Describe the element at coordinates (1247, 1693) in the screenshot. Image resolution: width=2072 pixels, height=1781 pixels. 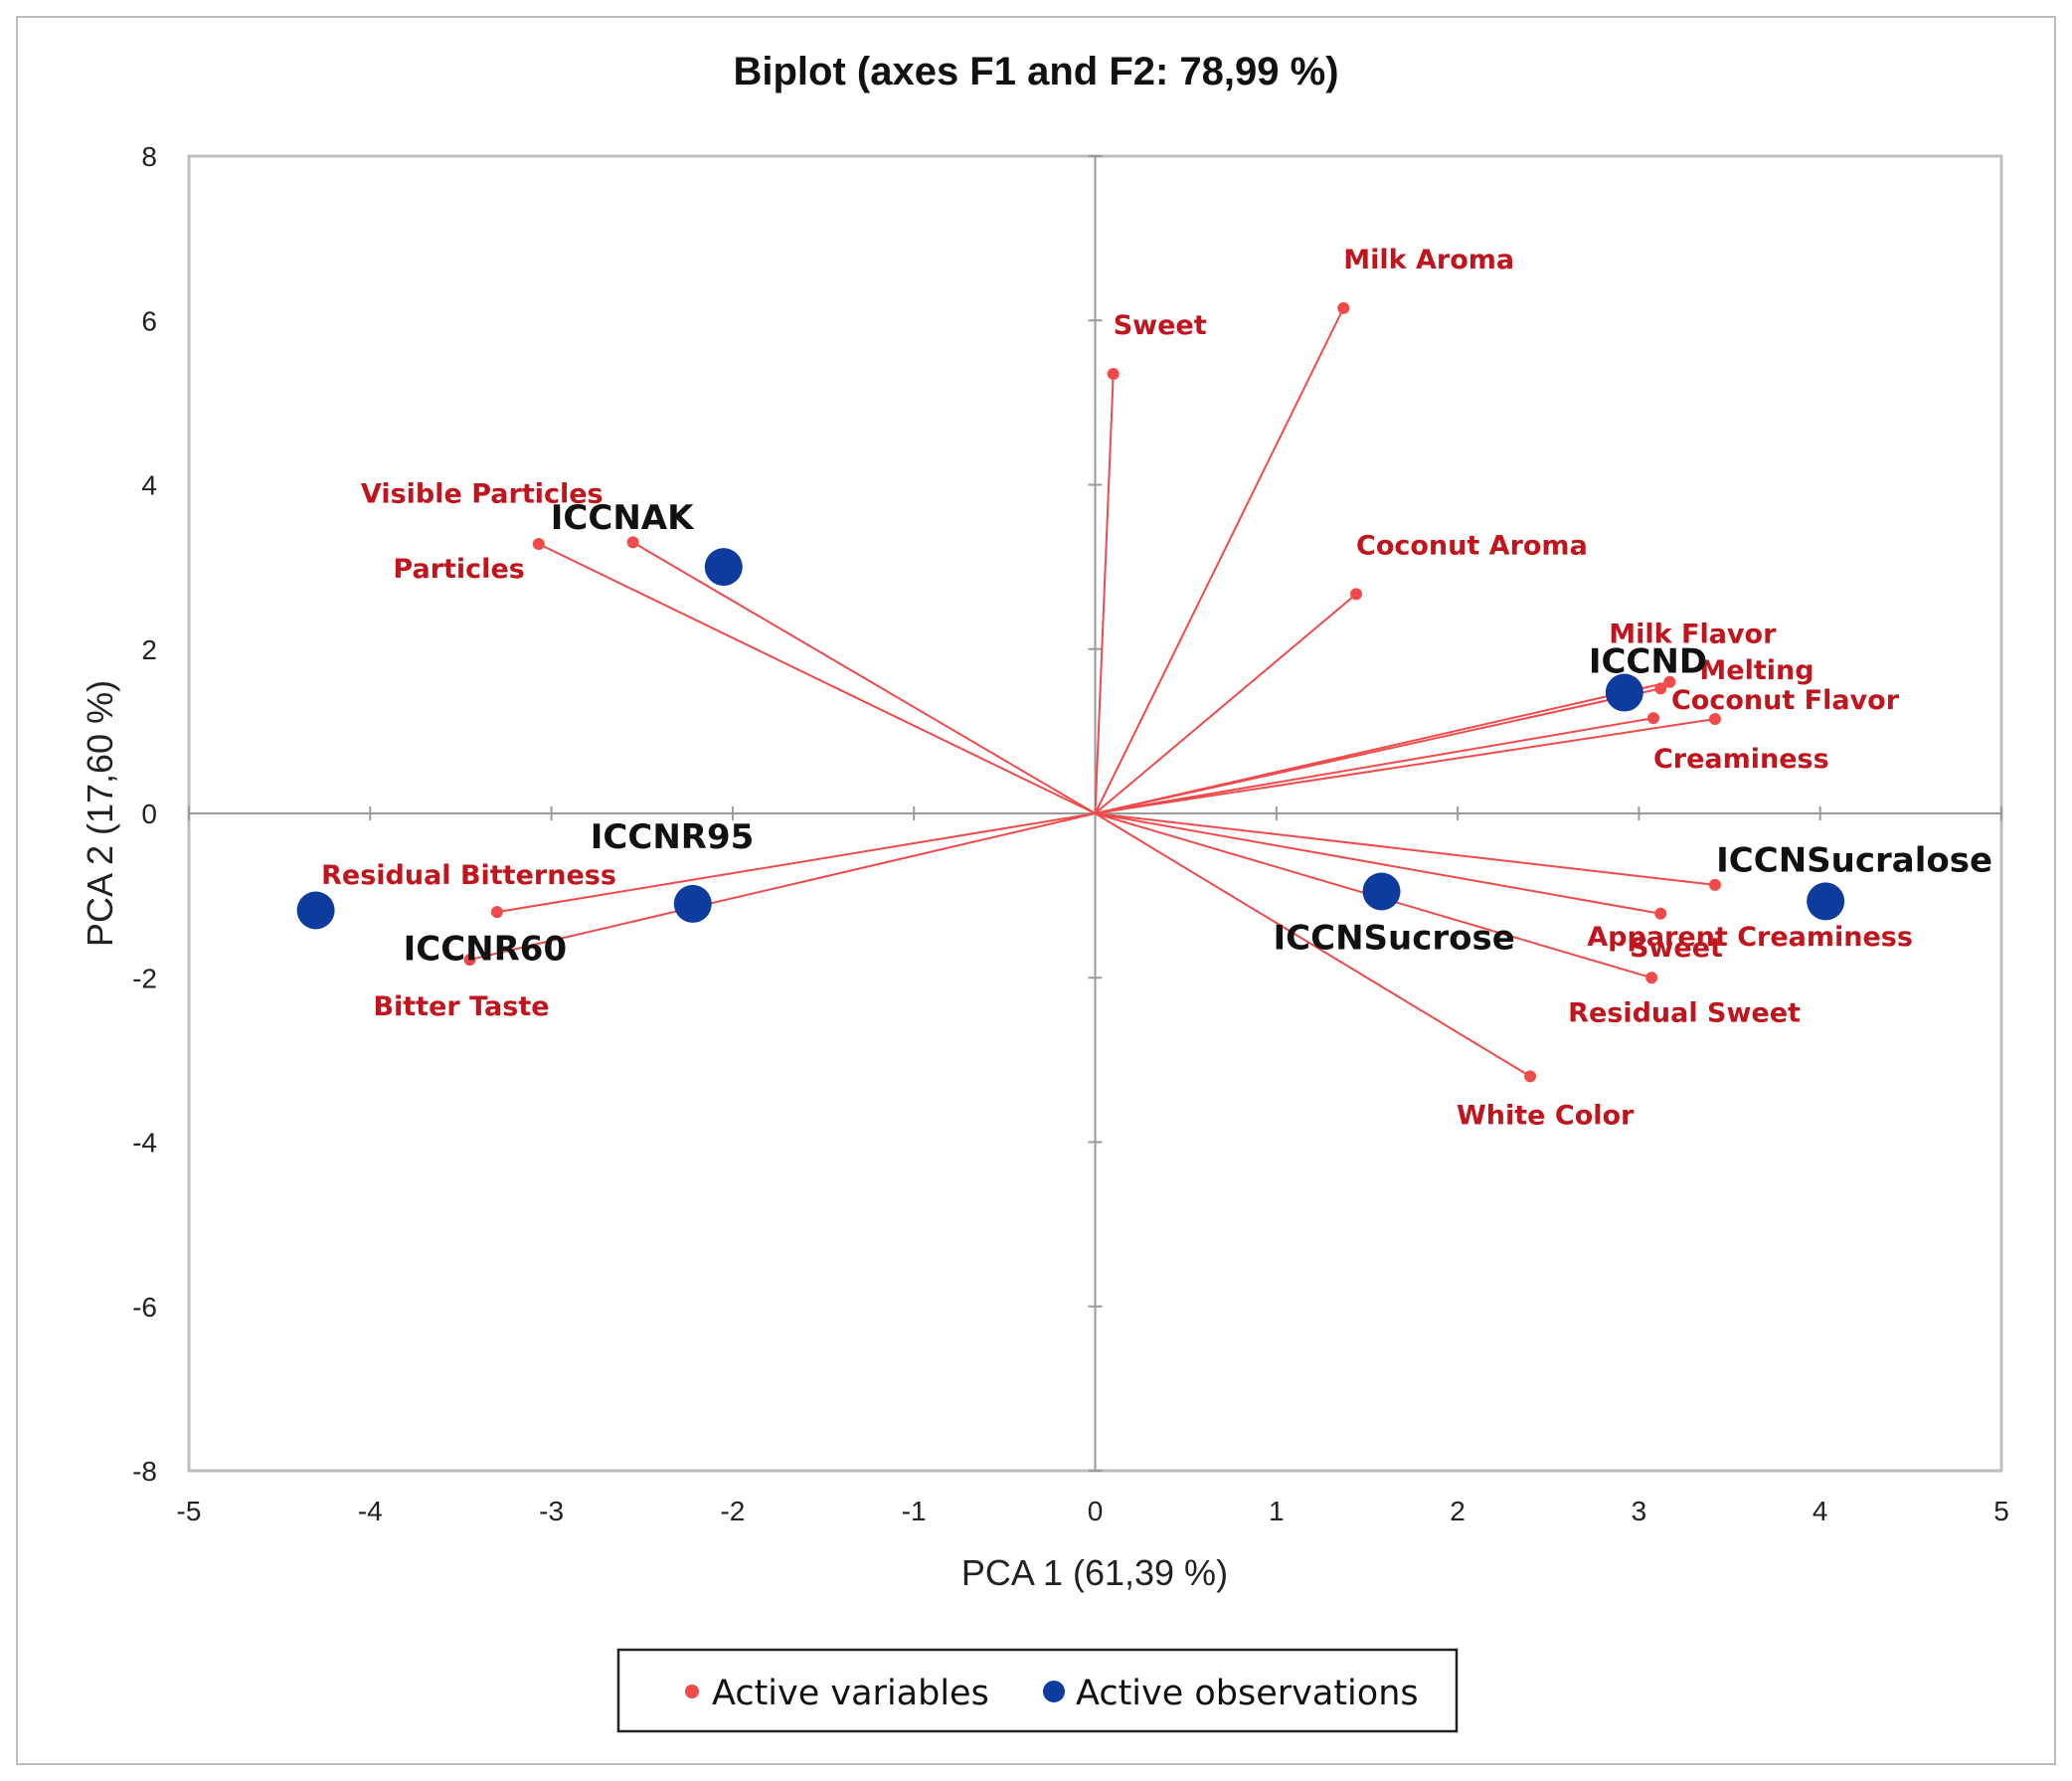
I see `legend-observations-label: Active observations` at that location.